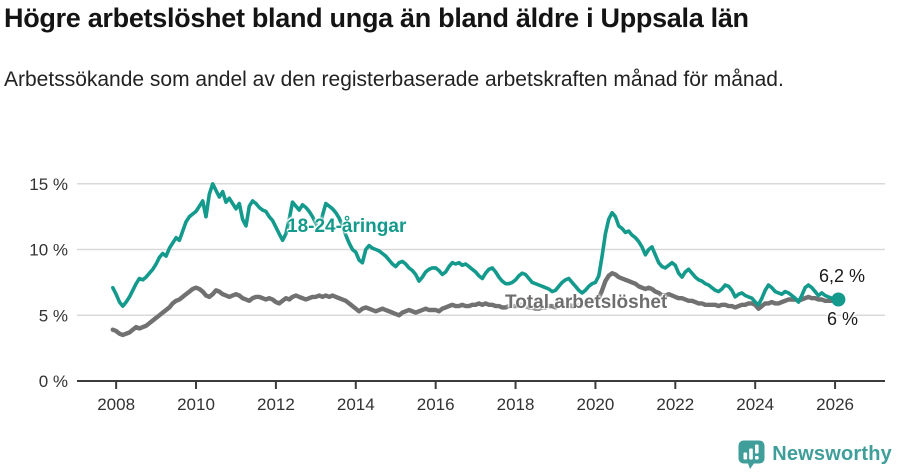 The image size is (900, 474). Describe the element at coordinates (843, 319) in the screenshot. I see `end-value-label-total: 6 %` at that location.